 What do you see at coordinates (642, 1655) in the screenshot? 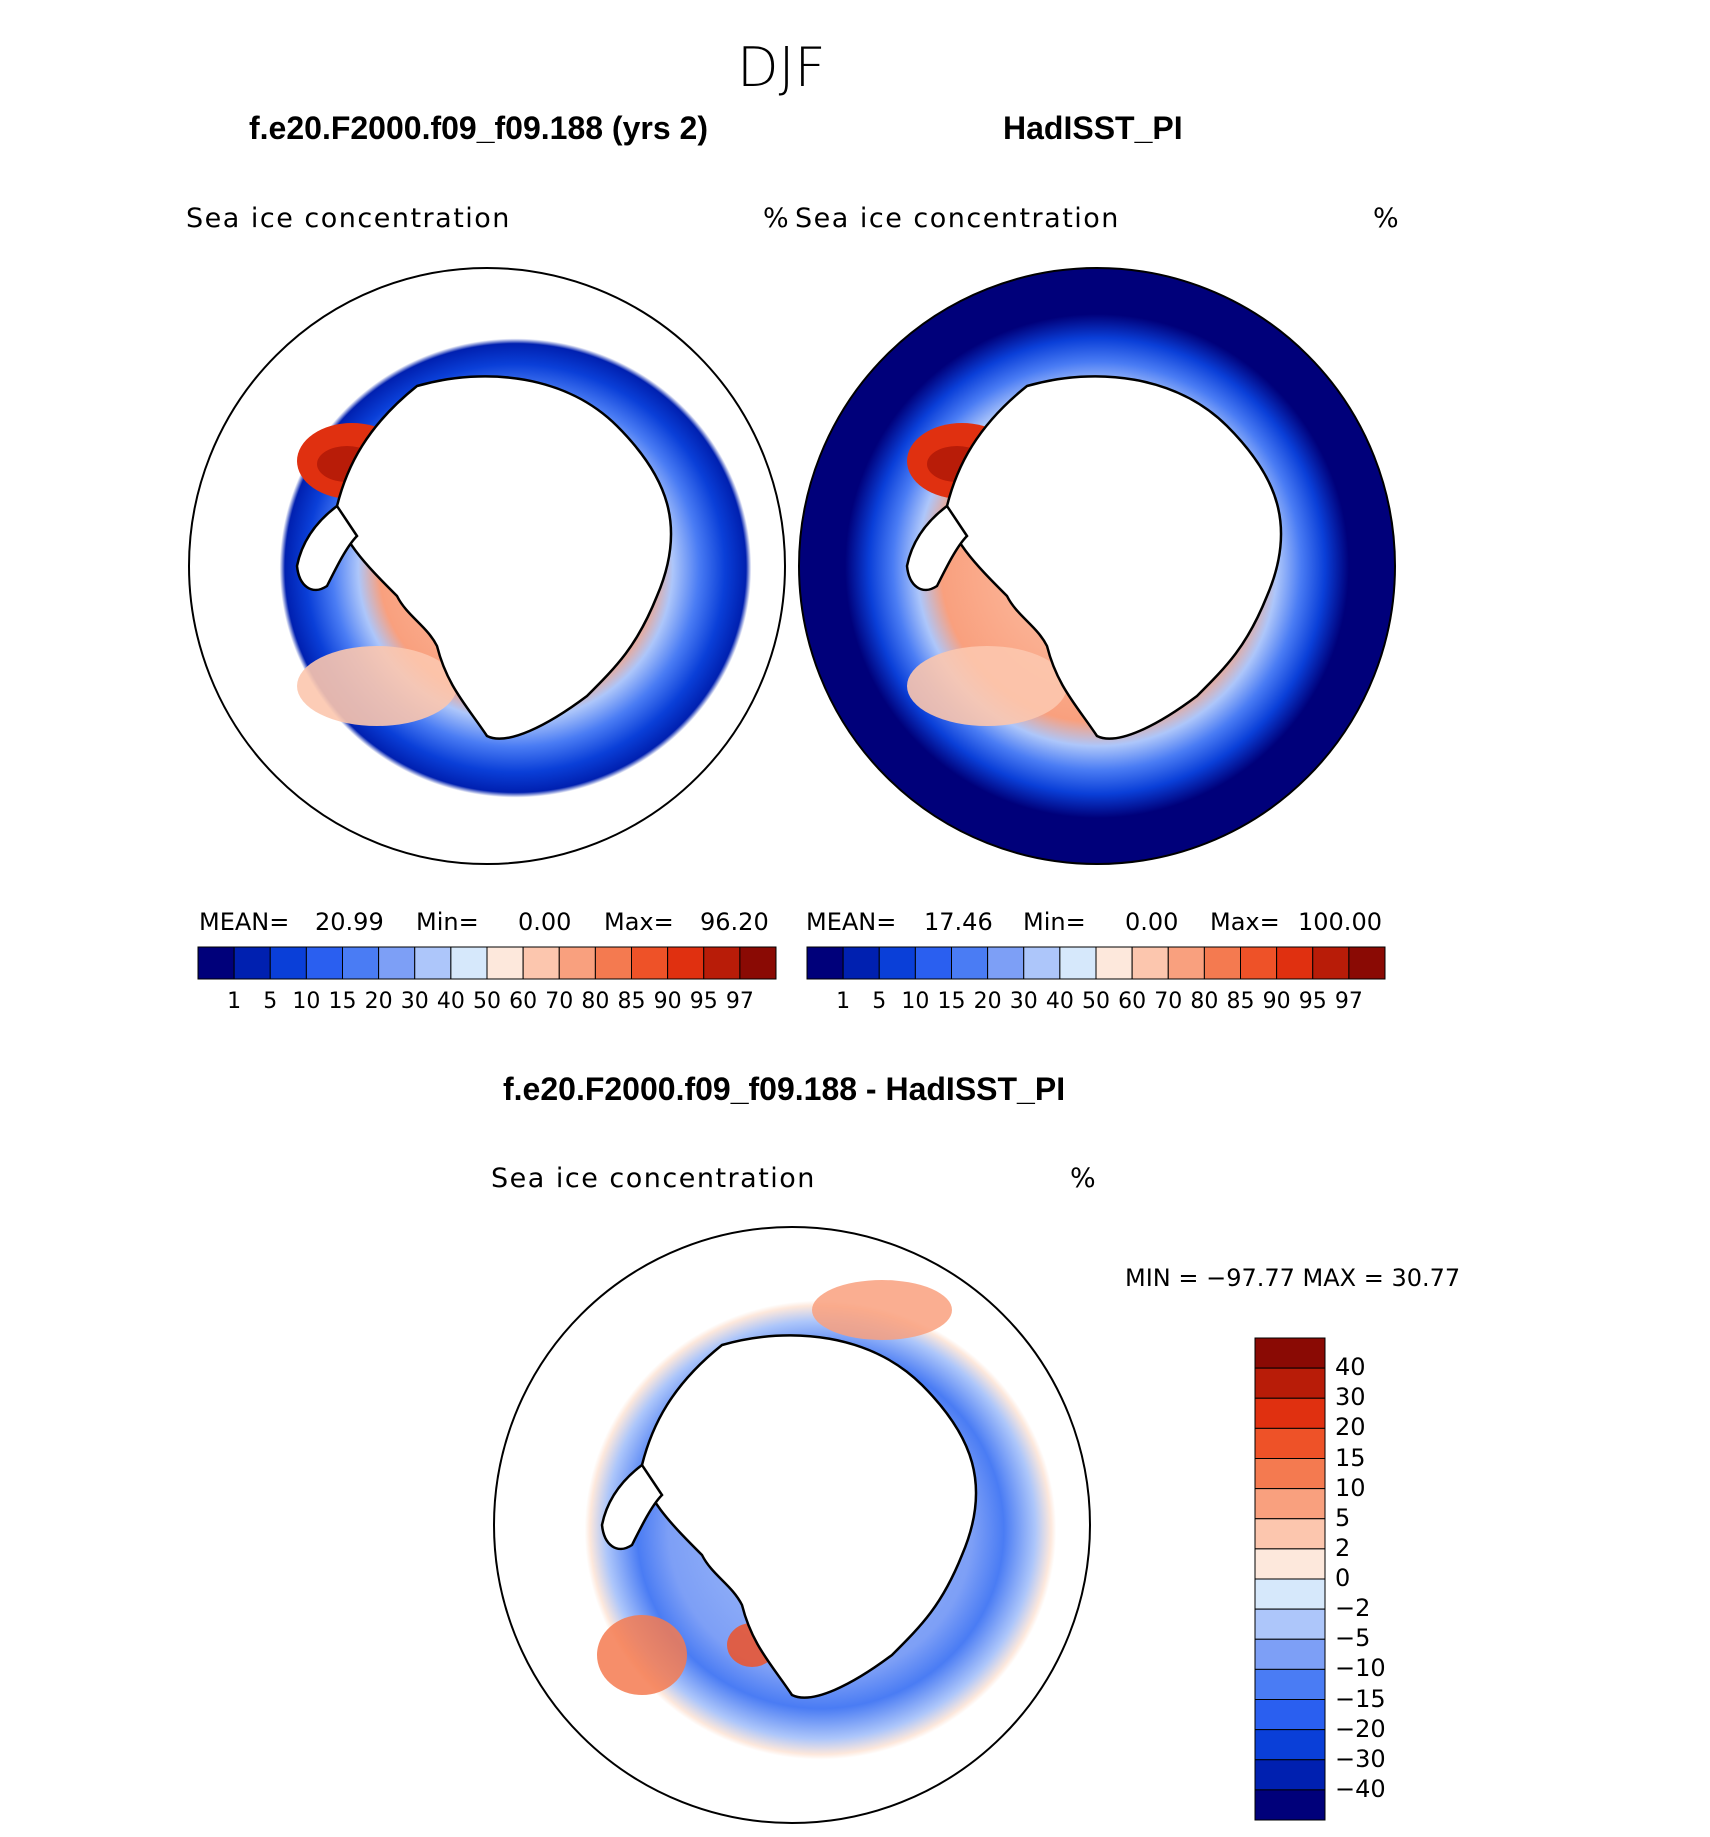
I see `positive-anomaly-ross` at bounding box center [642, 1655].